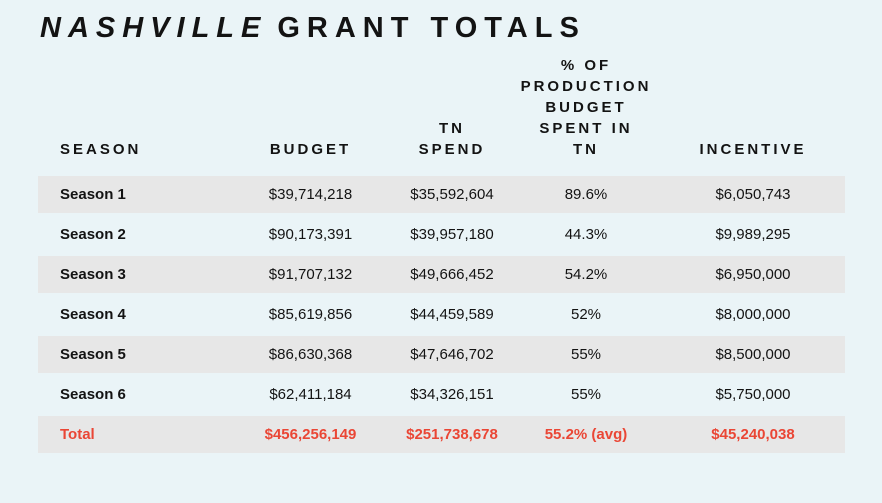 The height and width of the screenshot is (503, 882). What do you see at coordinates (753, 434) in the screenshot?
I see `cell-incentive-total: $45,240,038` at bounding box center [753, 434].